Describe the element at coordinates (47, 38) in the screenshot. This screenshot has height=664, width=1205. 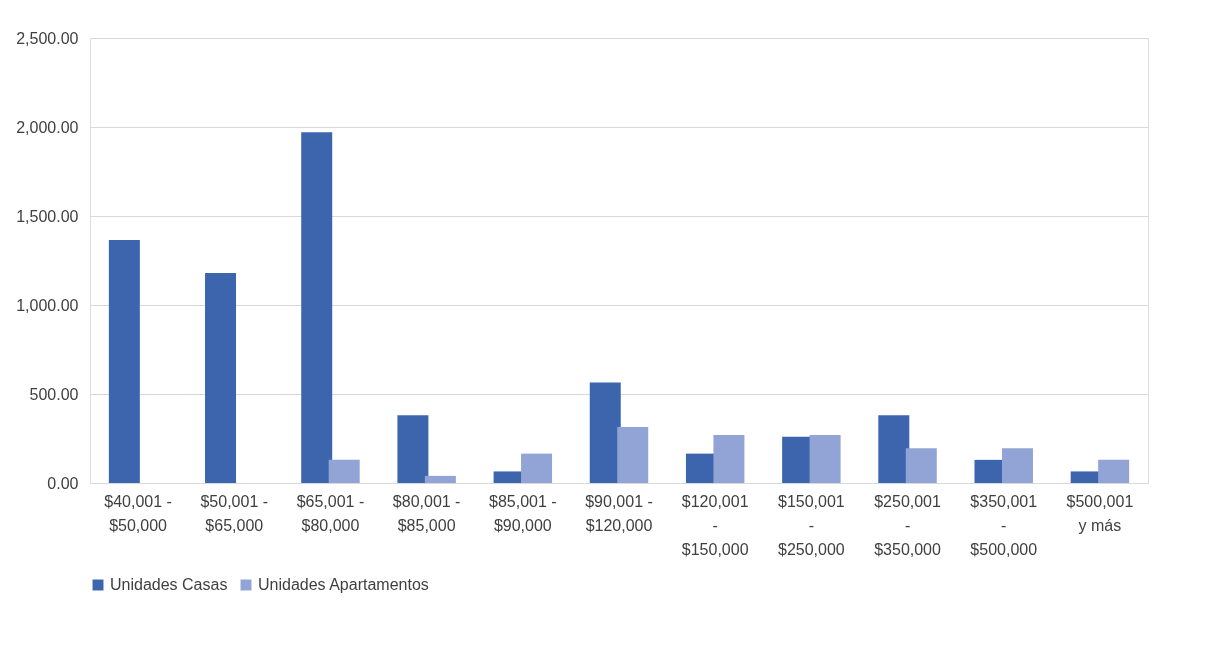
I see `y-tick-label: 2,500.00` at that location.